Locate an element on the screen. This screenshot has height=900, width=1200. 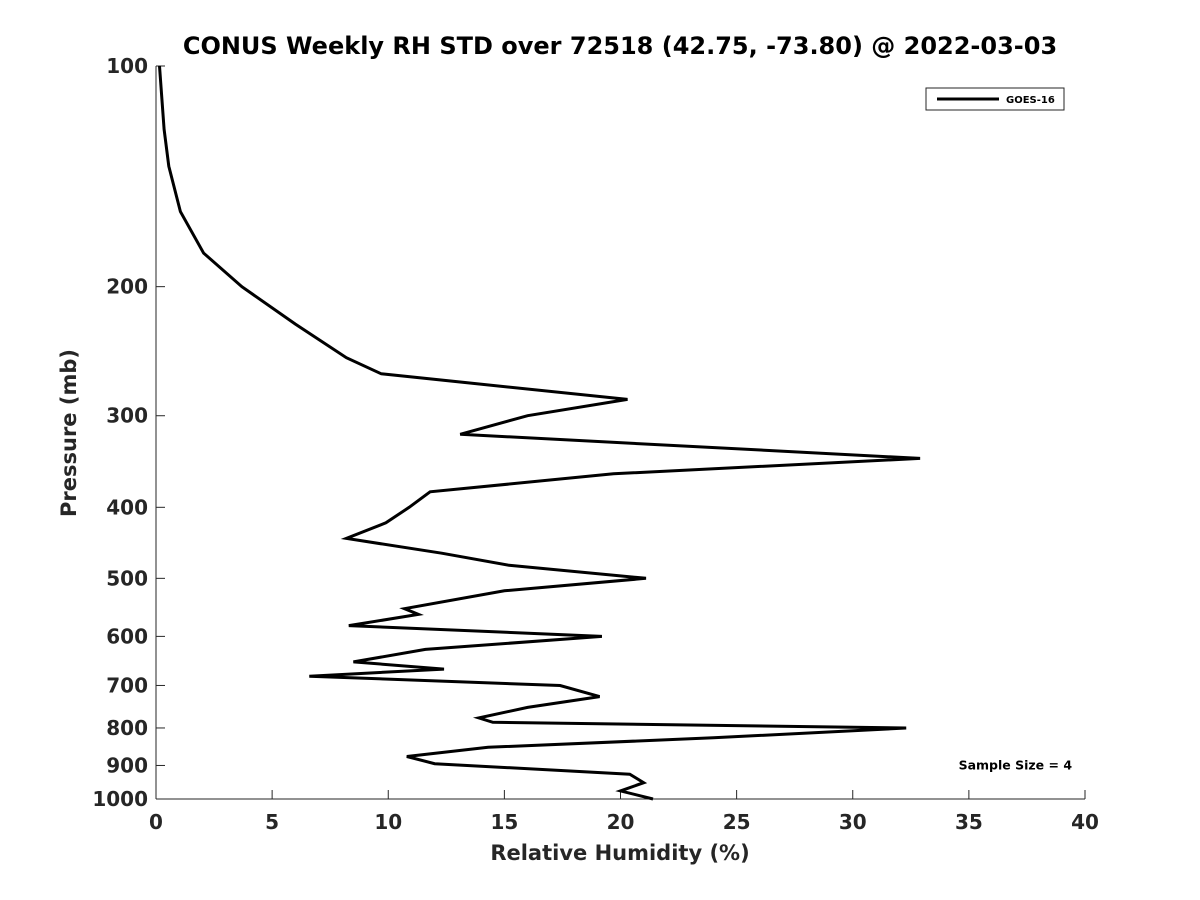
x-tick-label: 0 is located at coordinates (156, 822).